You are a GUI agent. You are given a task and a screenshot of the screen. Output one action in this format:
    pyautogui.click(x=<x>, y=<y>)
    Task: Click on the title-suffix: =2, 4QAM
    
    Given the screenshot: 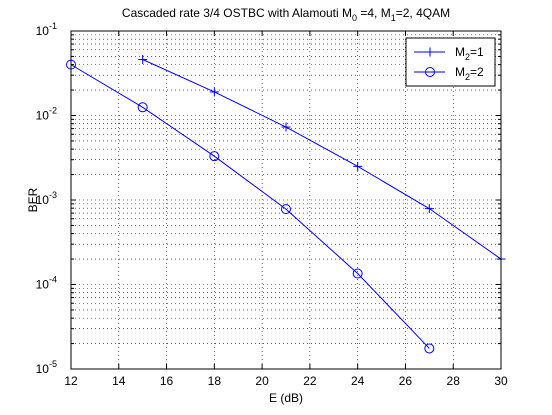 What is the action you would take?
    pyautogui.click(x=423, y=13)
    